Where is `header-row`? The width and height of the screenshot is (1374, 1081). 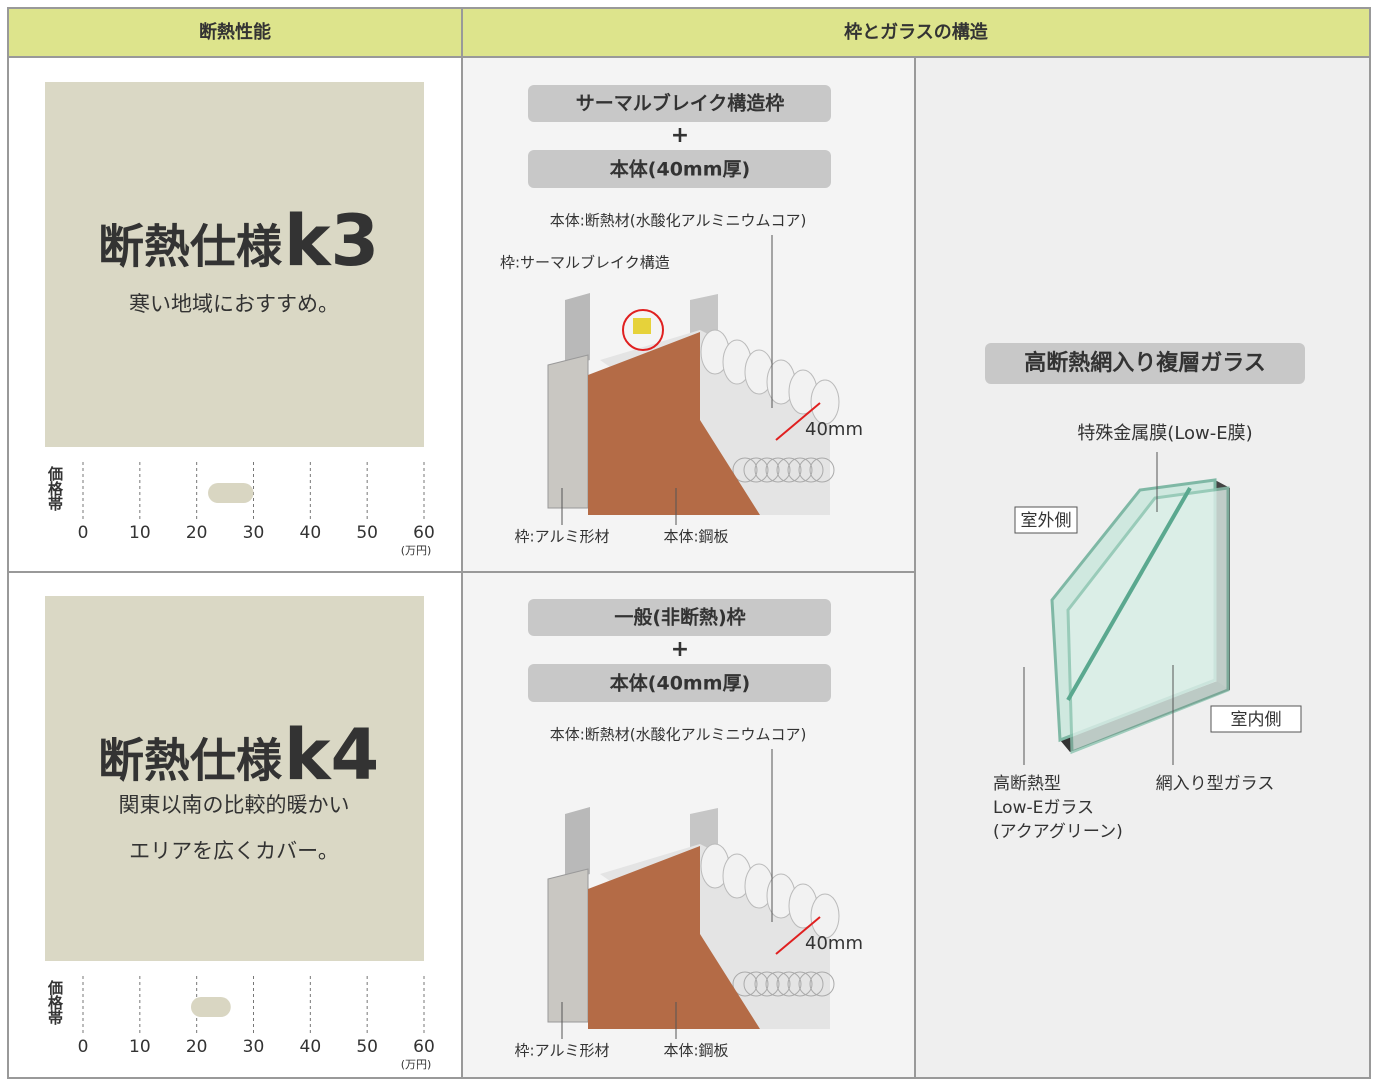
header-row is located at coordinates (689, 32).